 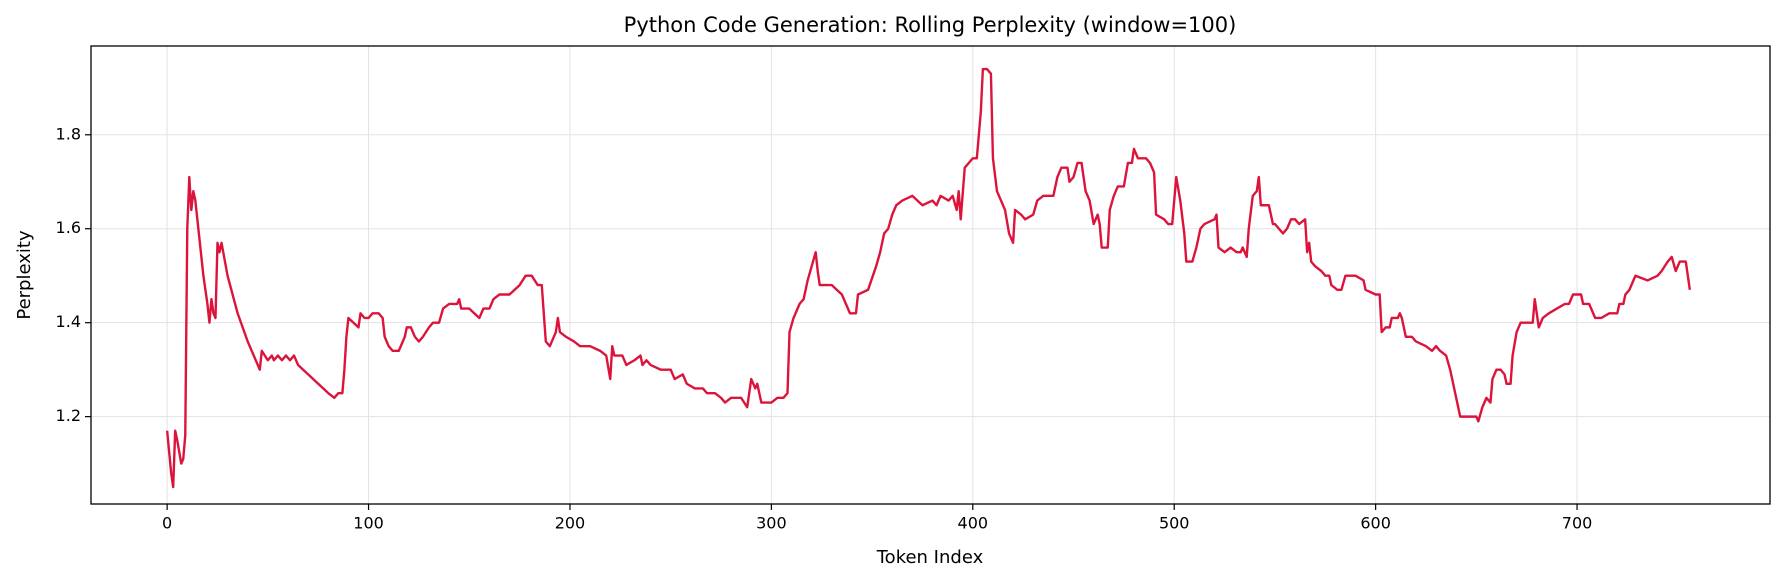 I want to click on x-tick-label: 100, so click(x=368, y=523).